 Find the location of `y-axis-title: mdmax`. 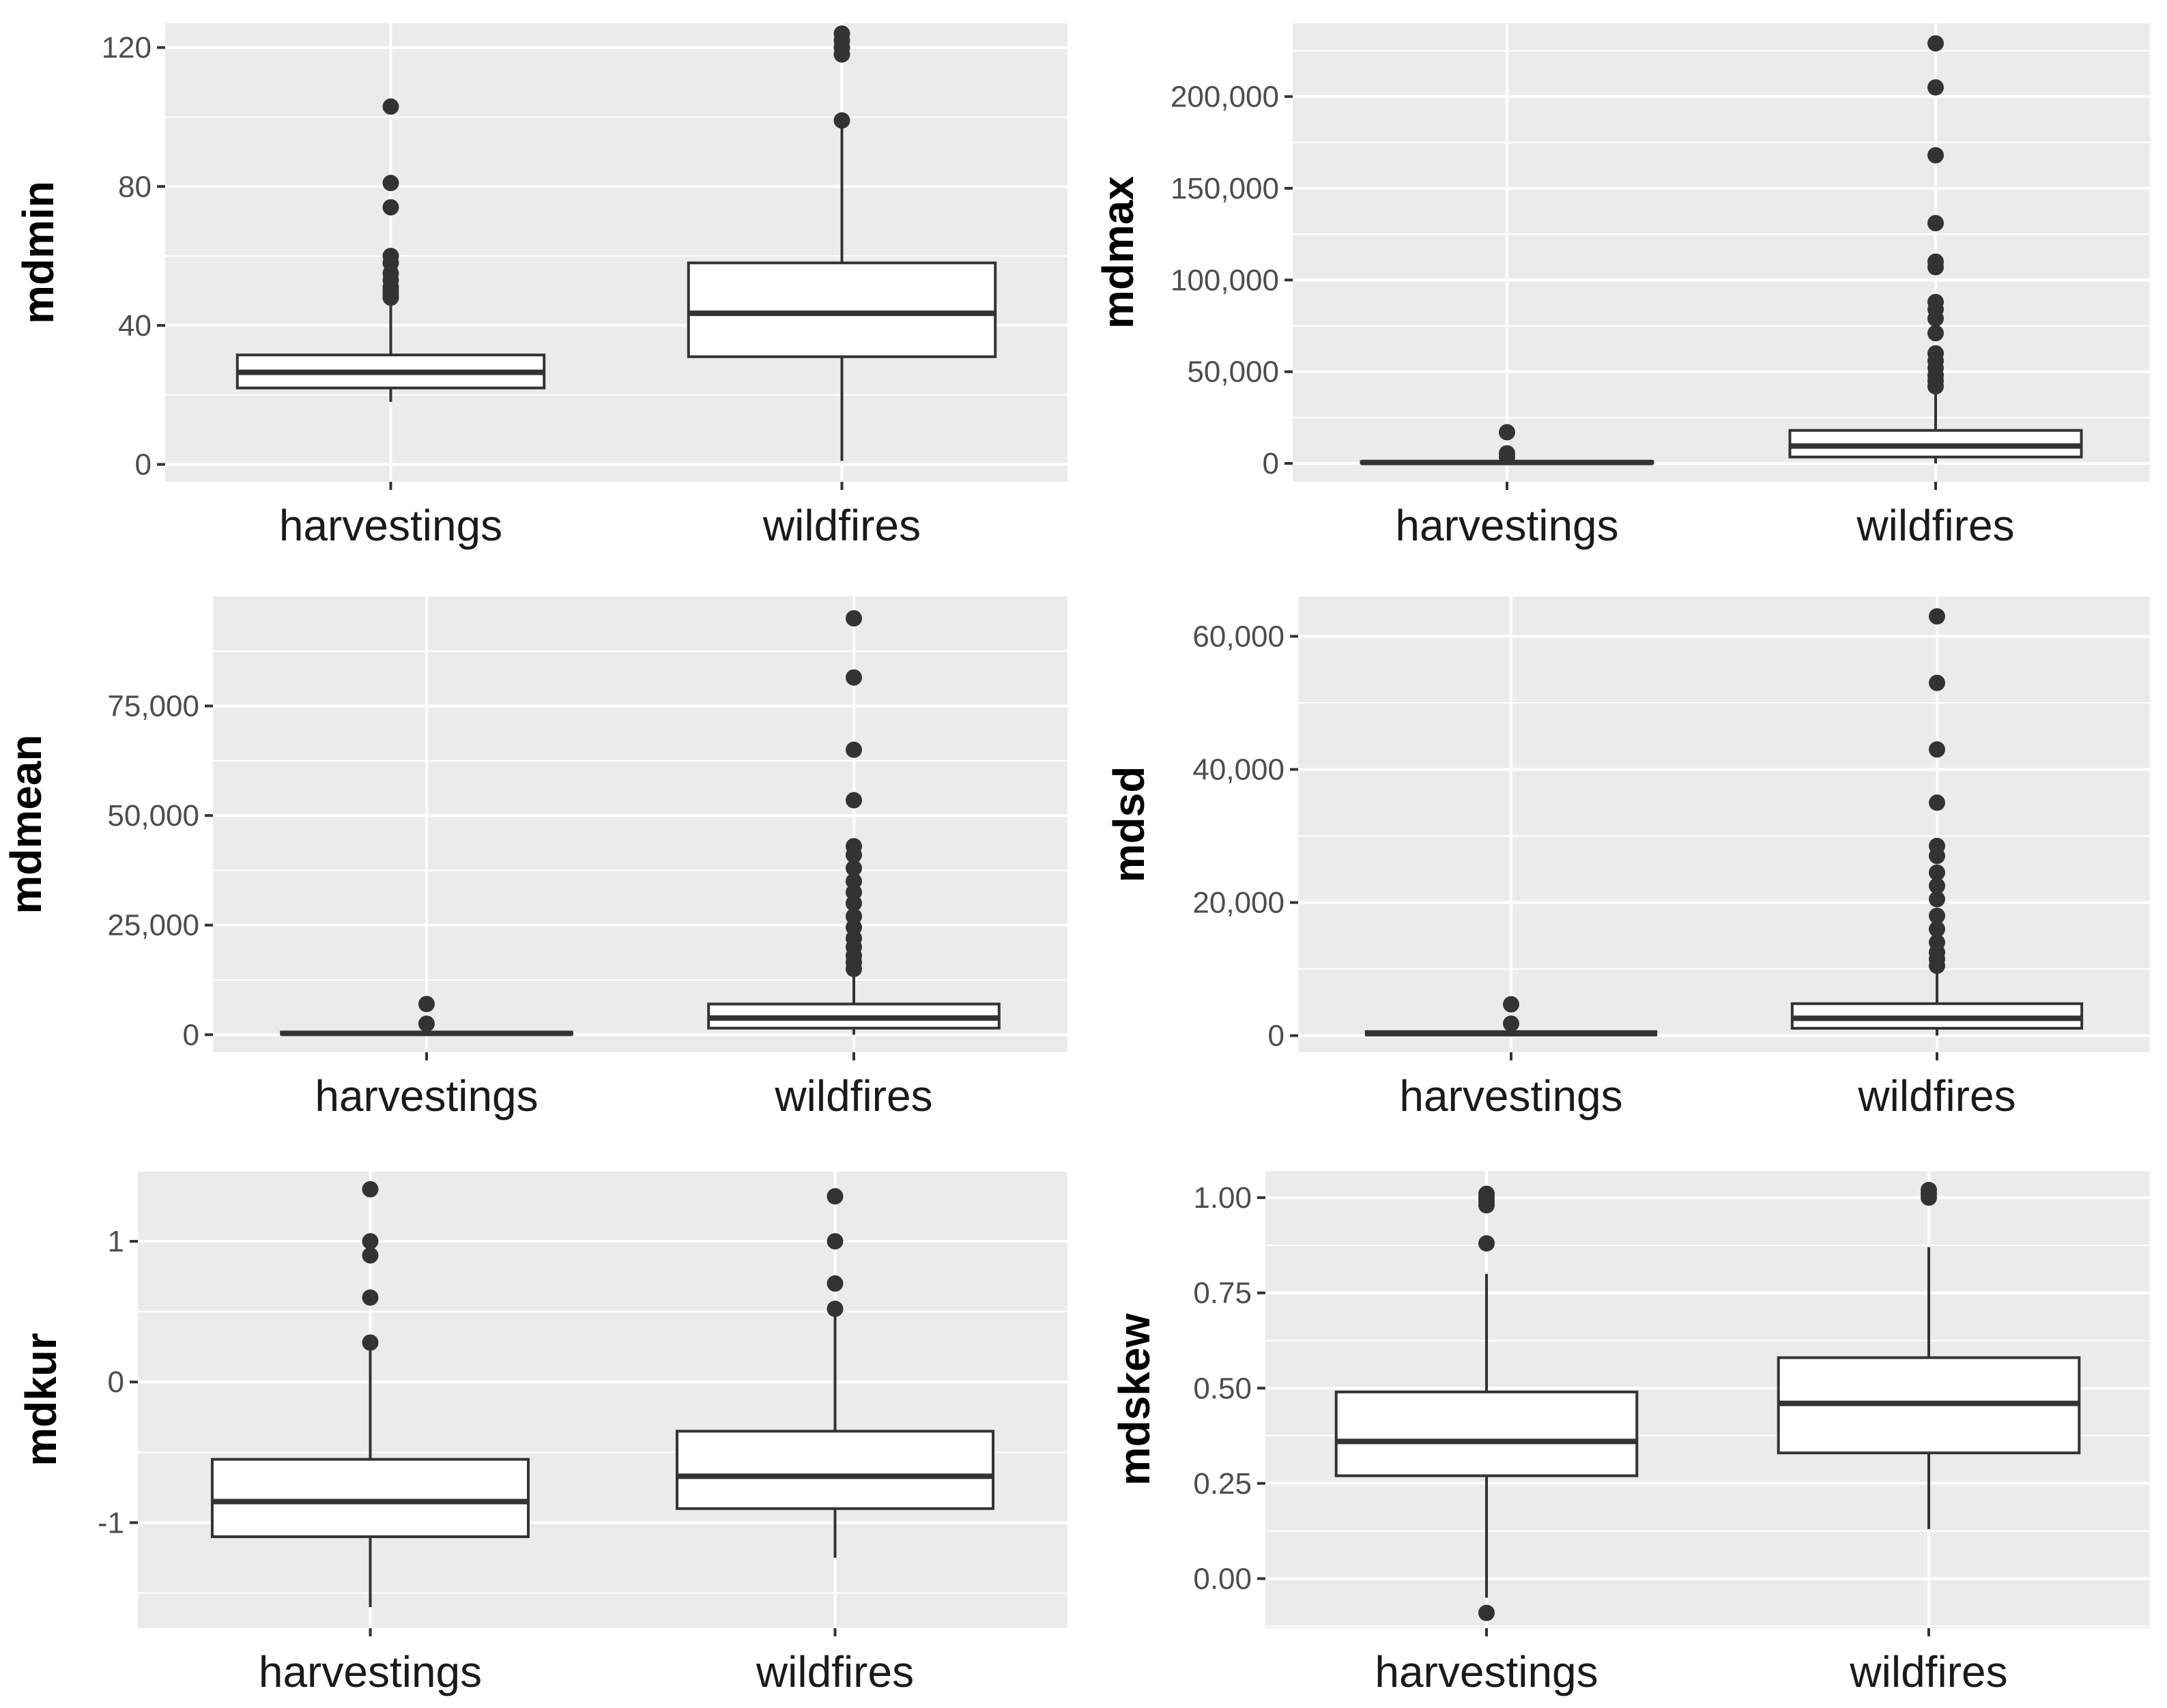

y-axis-title: mdmax is located at coordinates (1118, 253).